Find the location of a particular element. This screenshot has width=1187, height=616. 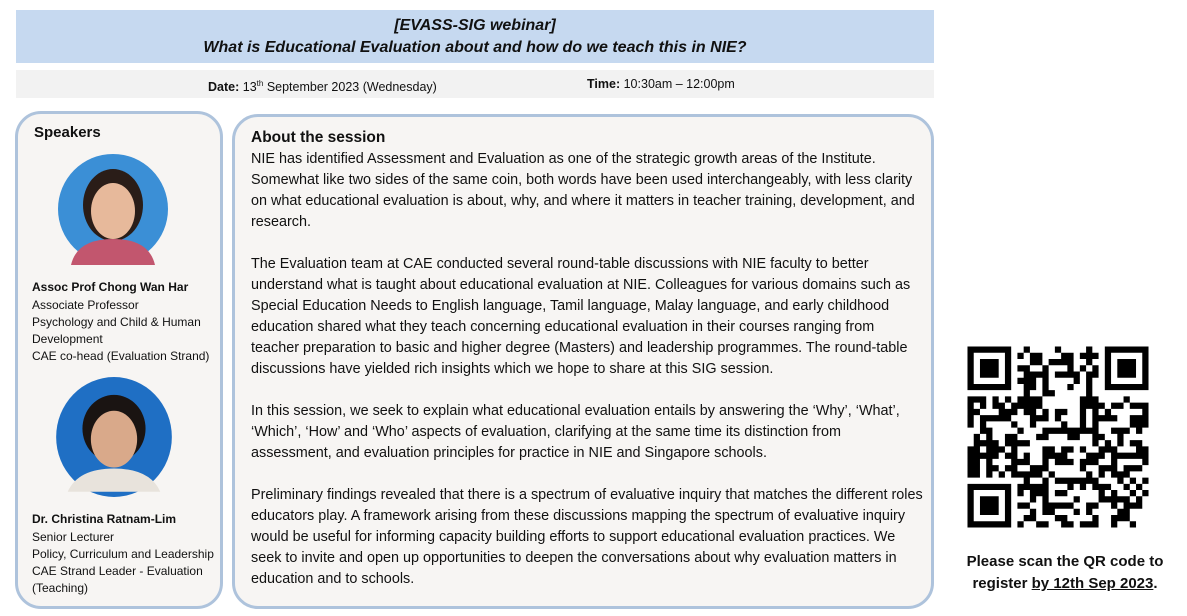

date: Date: 13th September 2023 (Wednesday) is located at coordinates (322, 85).